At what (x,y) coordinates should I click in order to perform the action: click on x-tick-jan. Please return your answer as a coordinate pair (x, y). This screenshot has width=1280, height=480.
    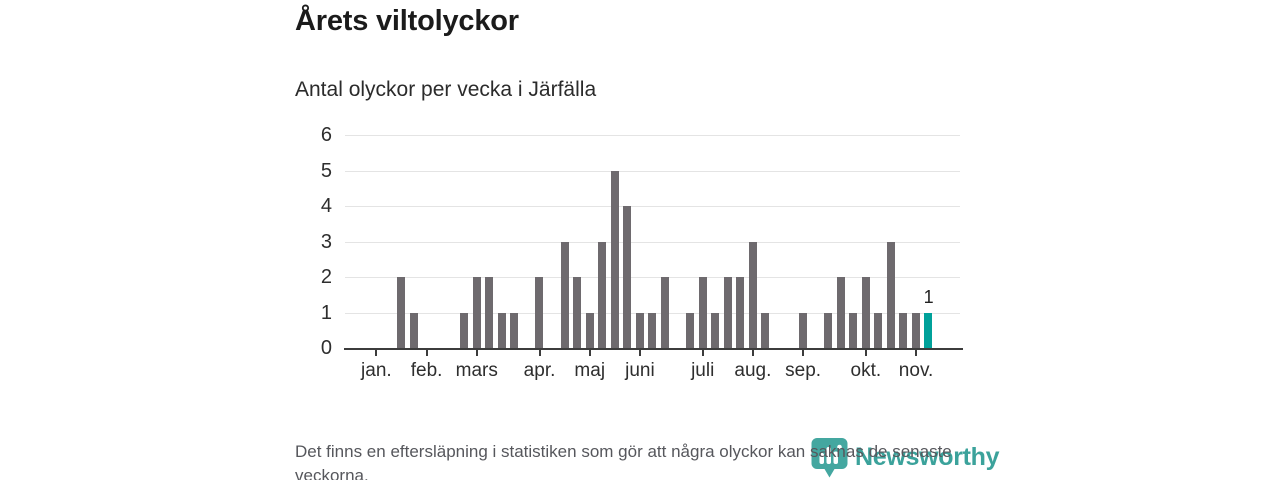
    Looking at the image, I should click on (376, 353).